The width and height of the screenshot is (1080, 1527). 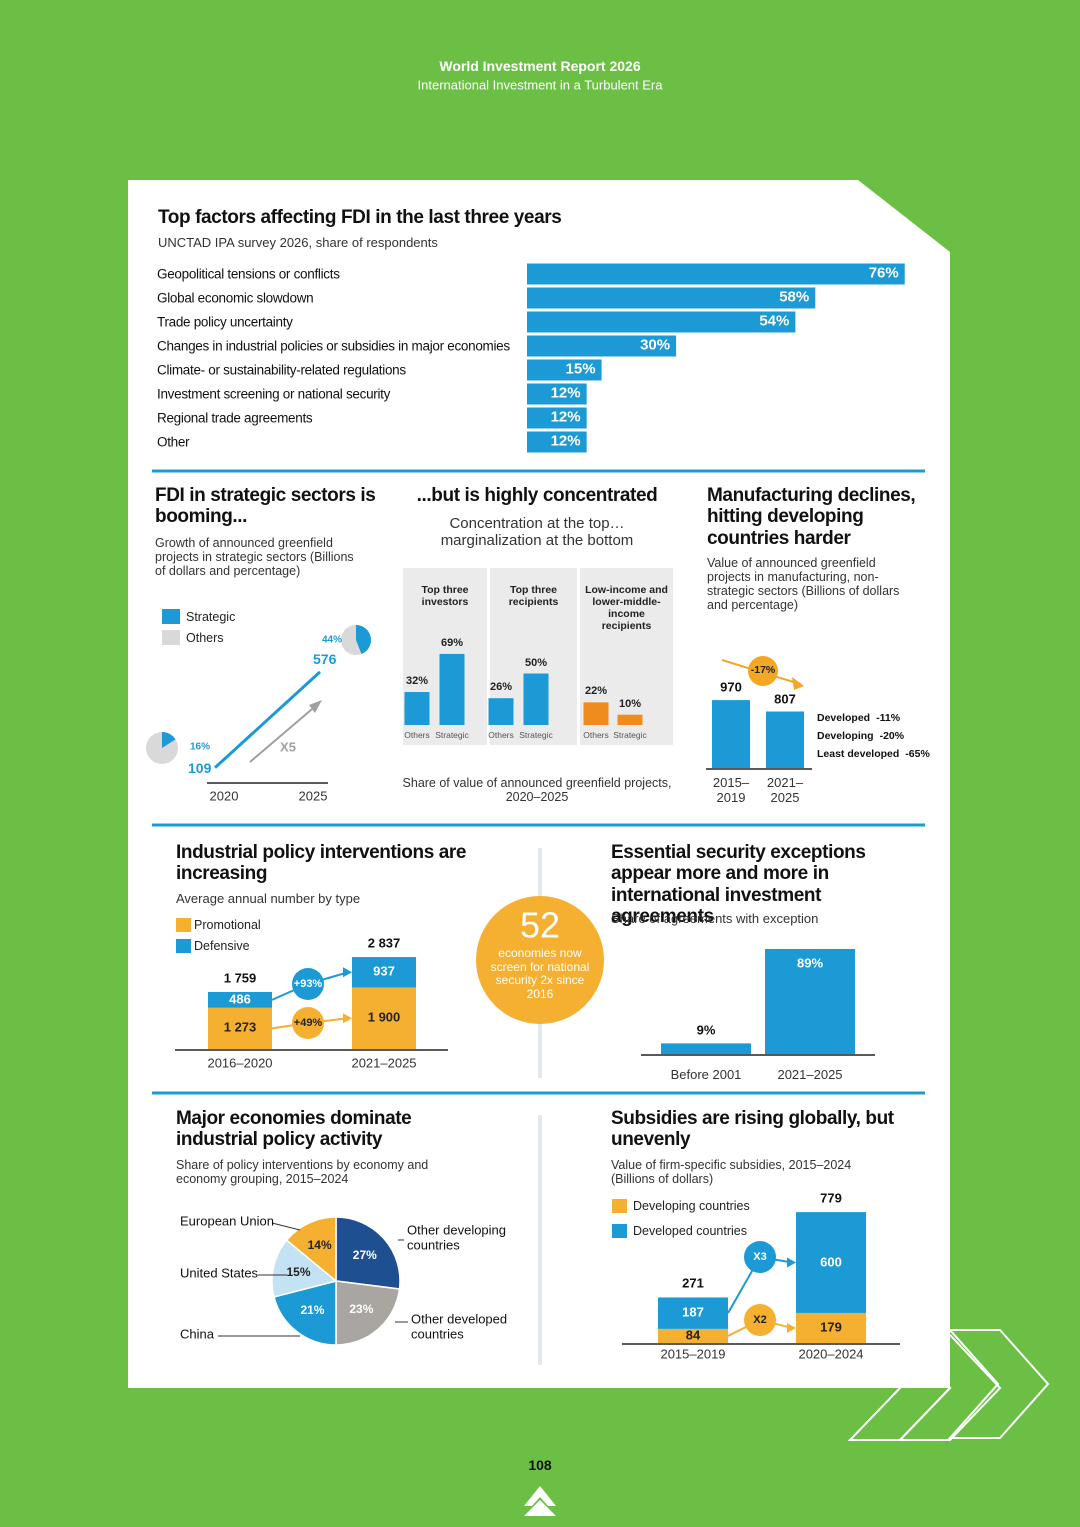 I want to click on page-number: 108, so click(x=540, y=1465).